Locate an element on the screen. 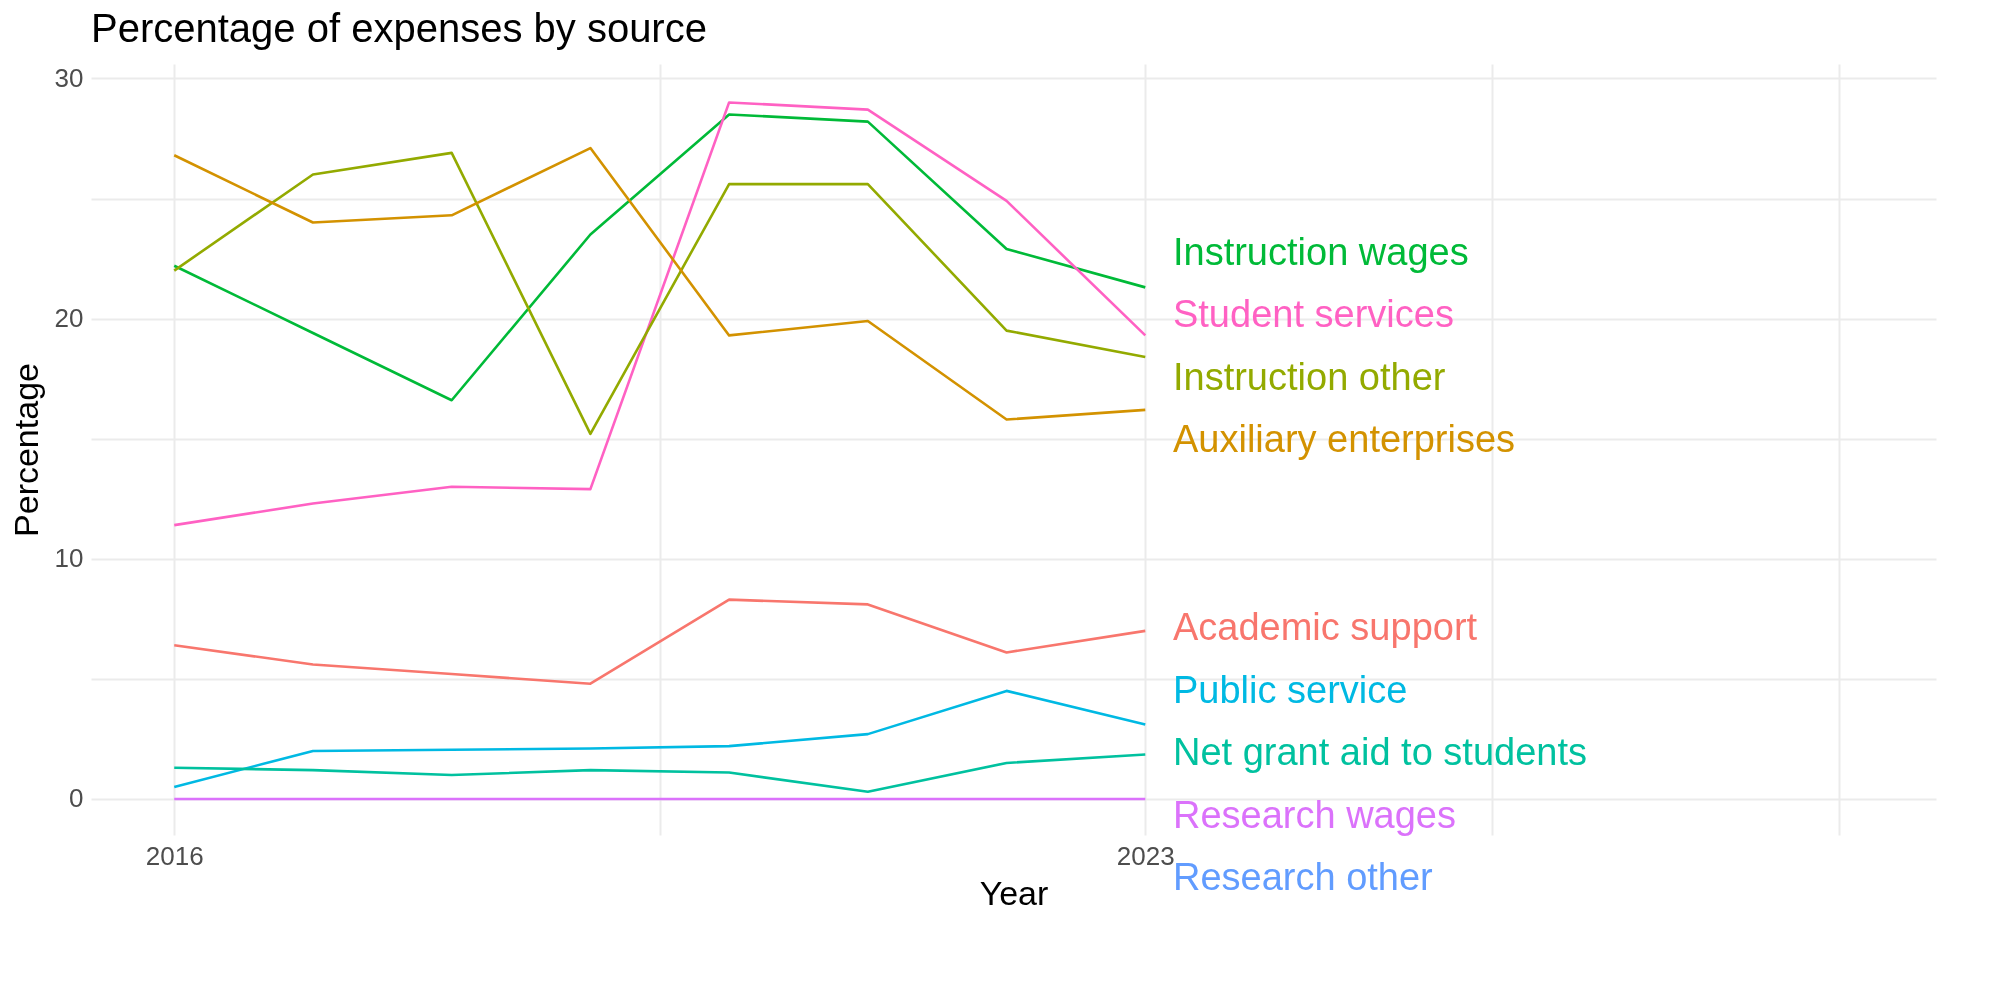  series-label: Net grant aid to students is located at coordinates (1379, 752).